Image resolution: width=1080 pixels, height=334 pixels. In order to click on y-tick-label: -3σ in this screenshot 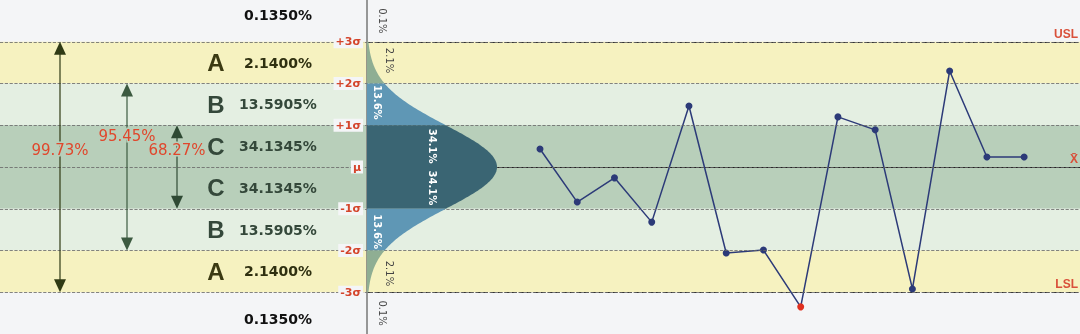, I will do `click(350, 292)`.